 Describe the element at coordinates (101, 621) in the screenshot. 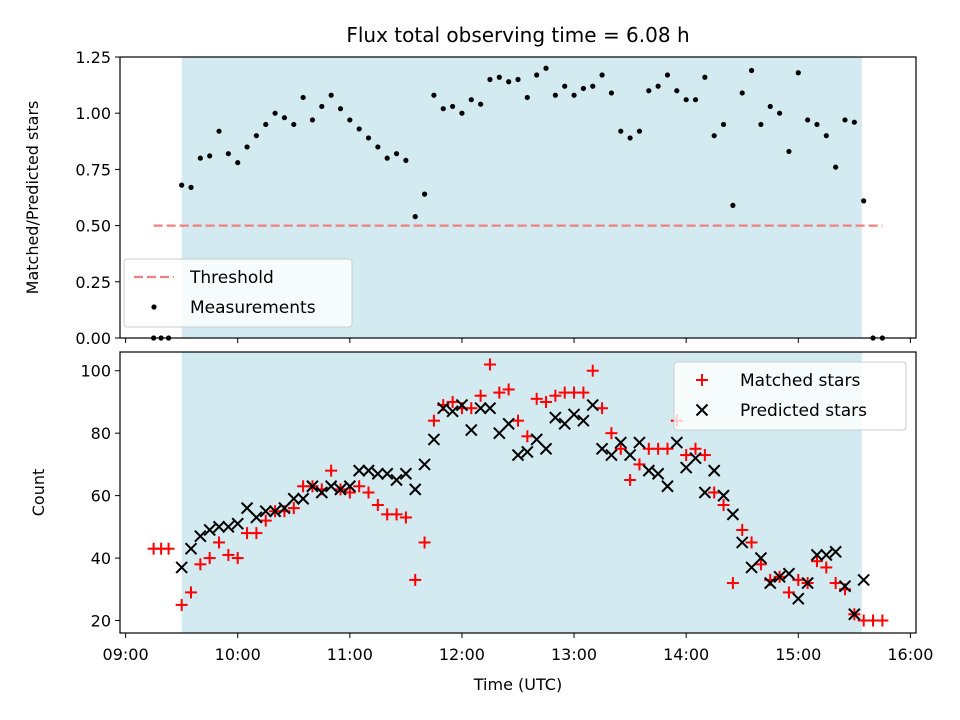

I see `bottom-y-tick-label: 20` at that location.